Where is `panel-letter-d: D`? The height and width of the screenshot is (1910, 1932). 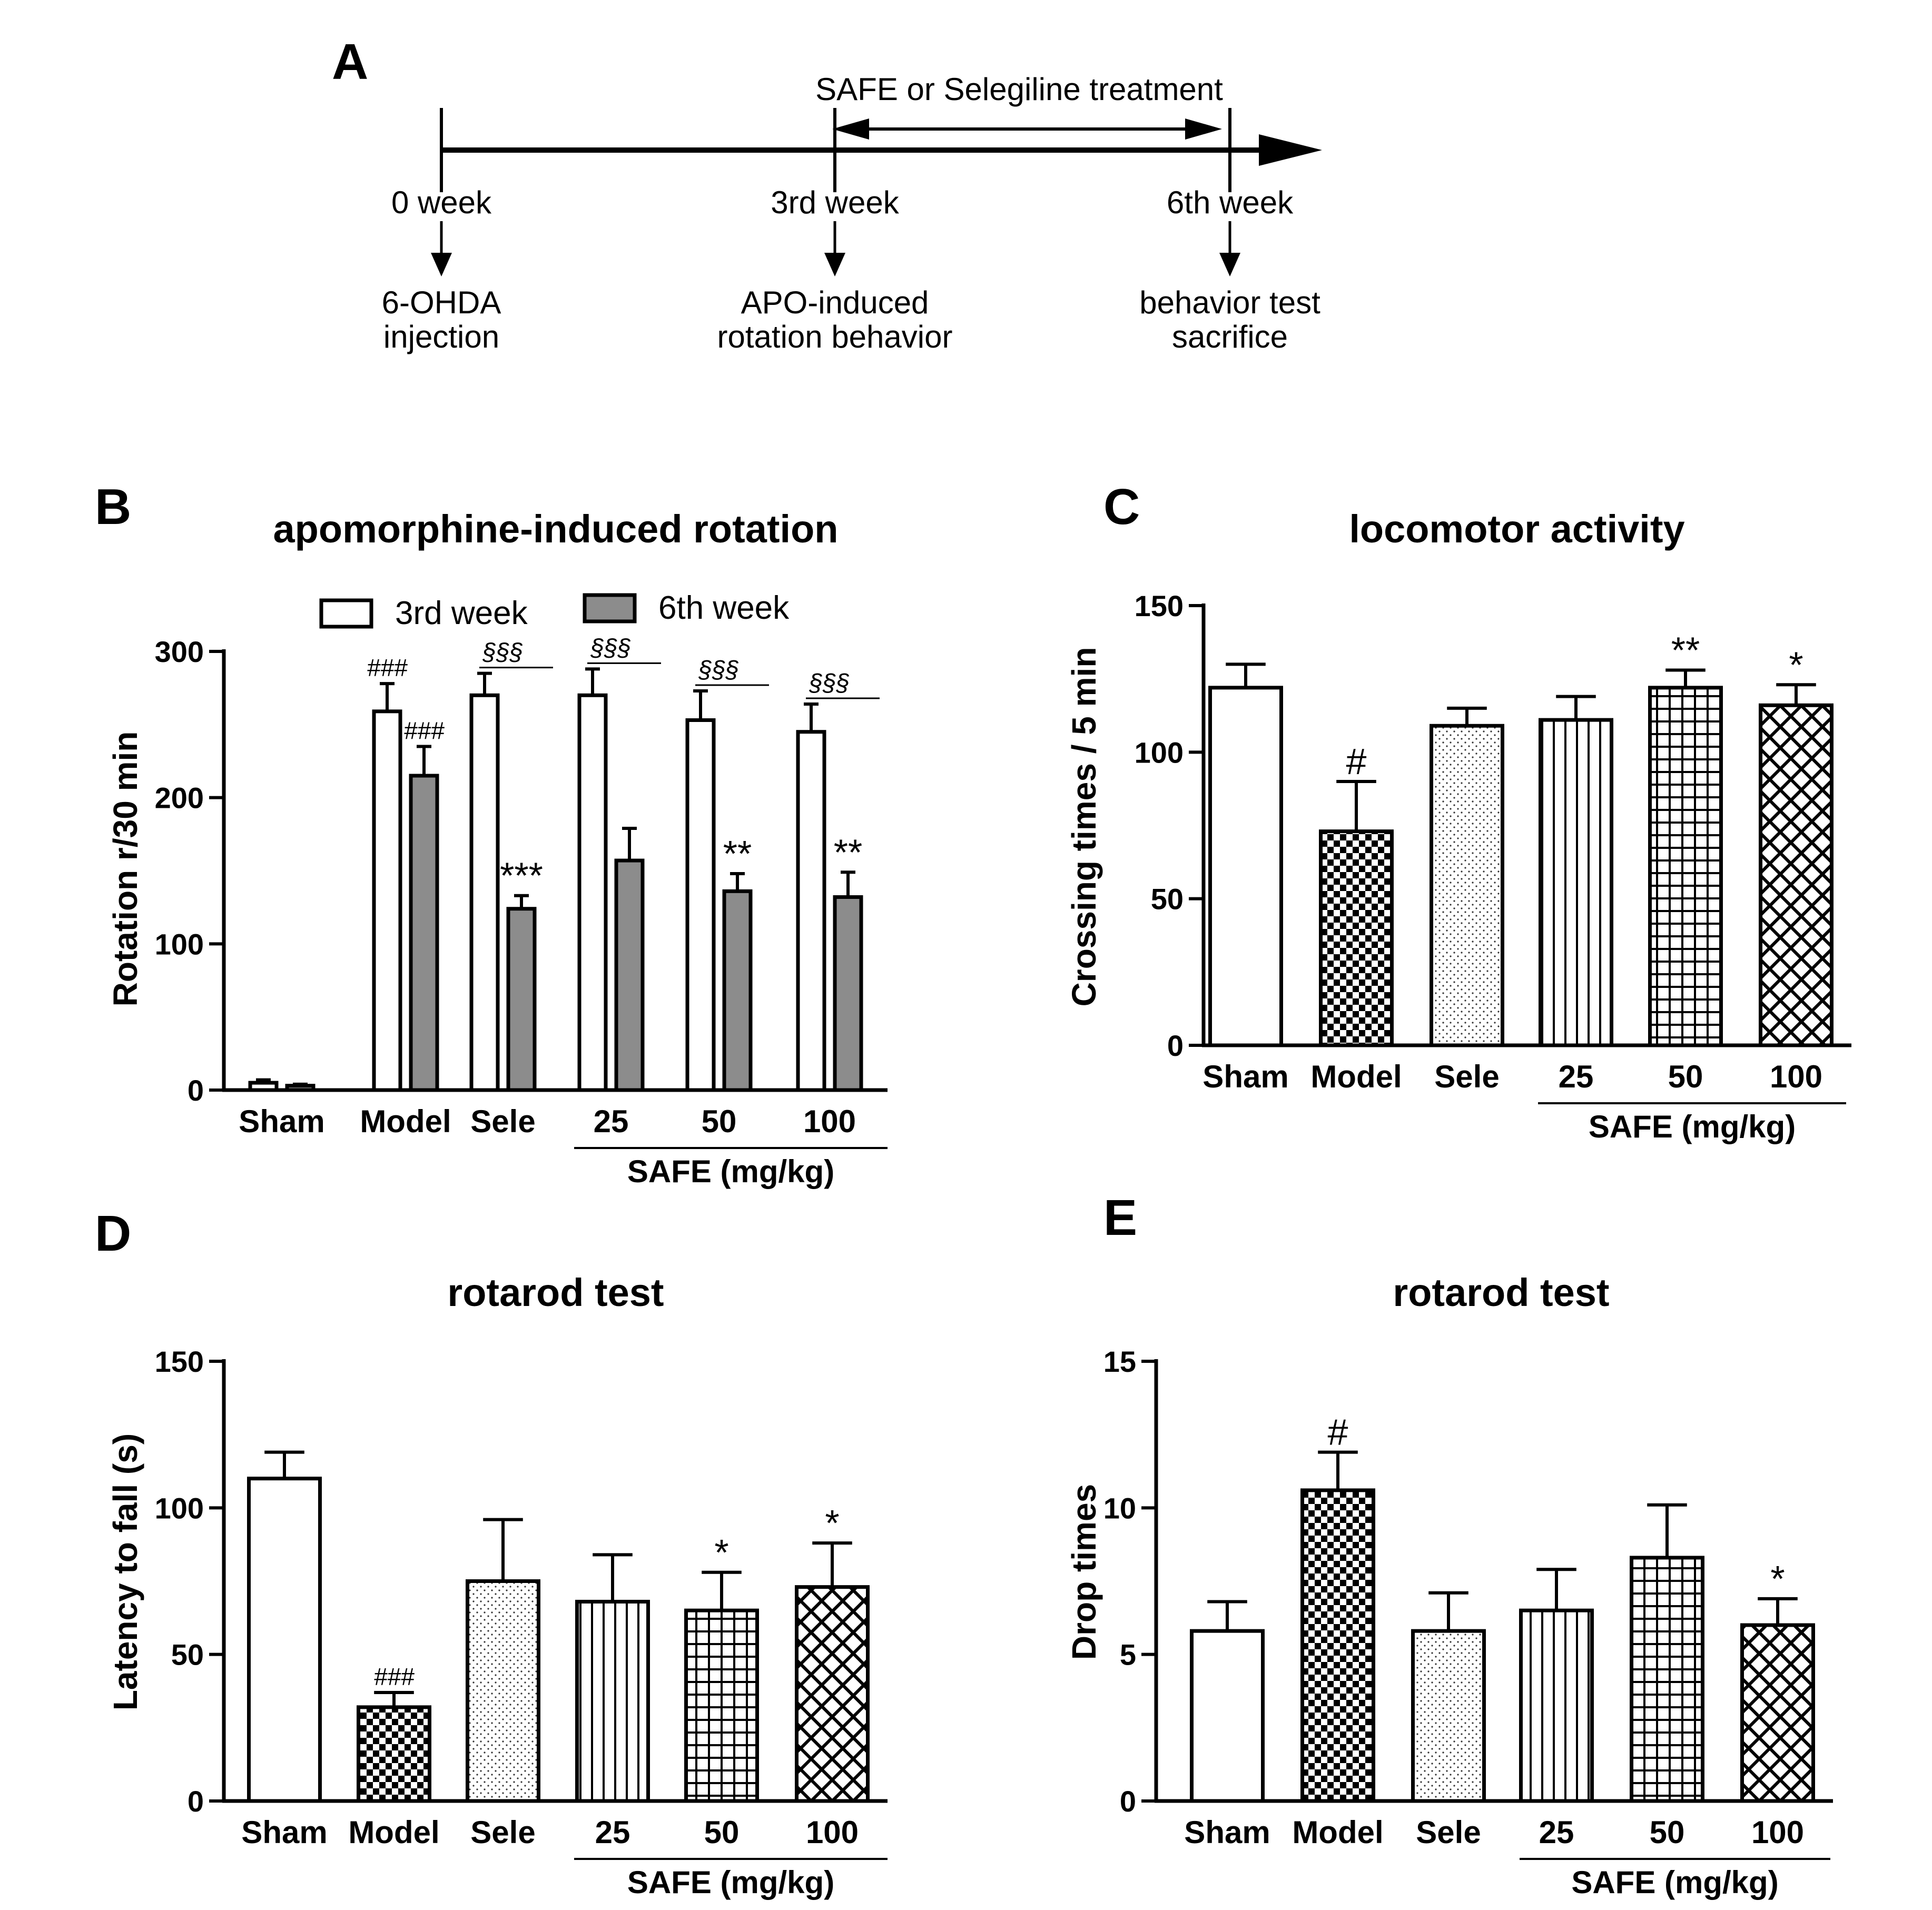
panel-letter-d: D is located at coordinates (113, 1233).